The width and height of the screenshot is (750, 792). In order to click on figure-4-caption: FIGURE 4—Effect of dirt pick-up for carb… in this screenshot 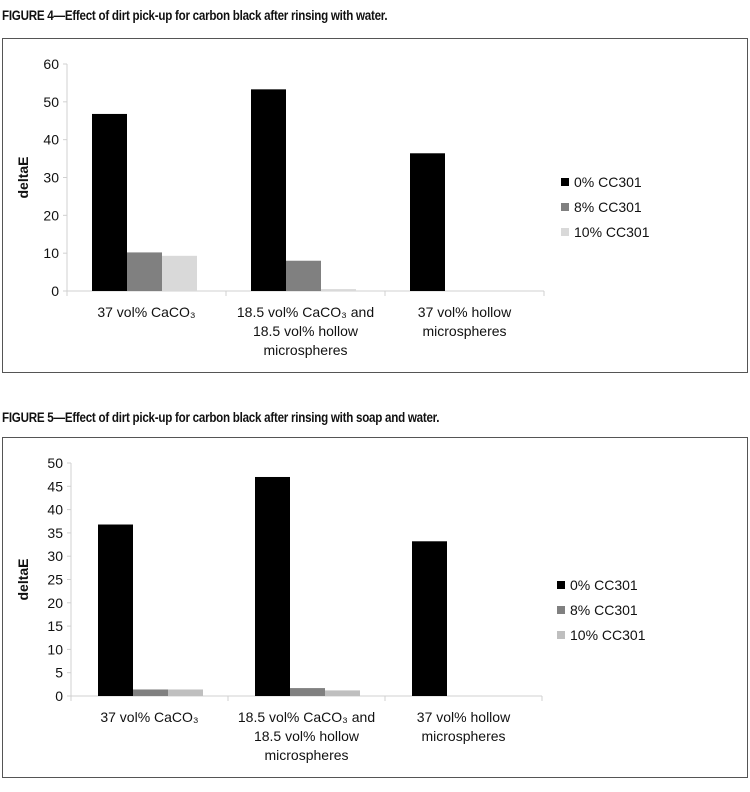, I will do `click(195, 15)`.